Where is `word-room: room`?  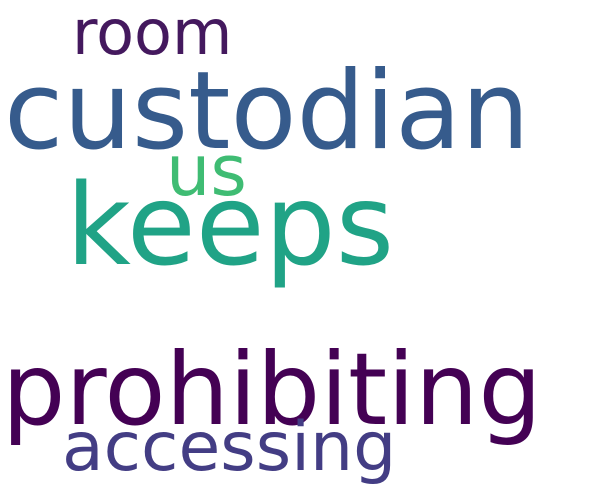
word-room: room is located at coordinates (152, 34).